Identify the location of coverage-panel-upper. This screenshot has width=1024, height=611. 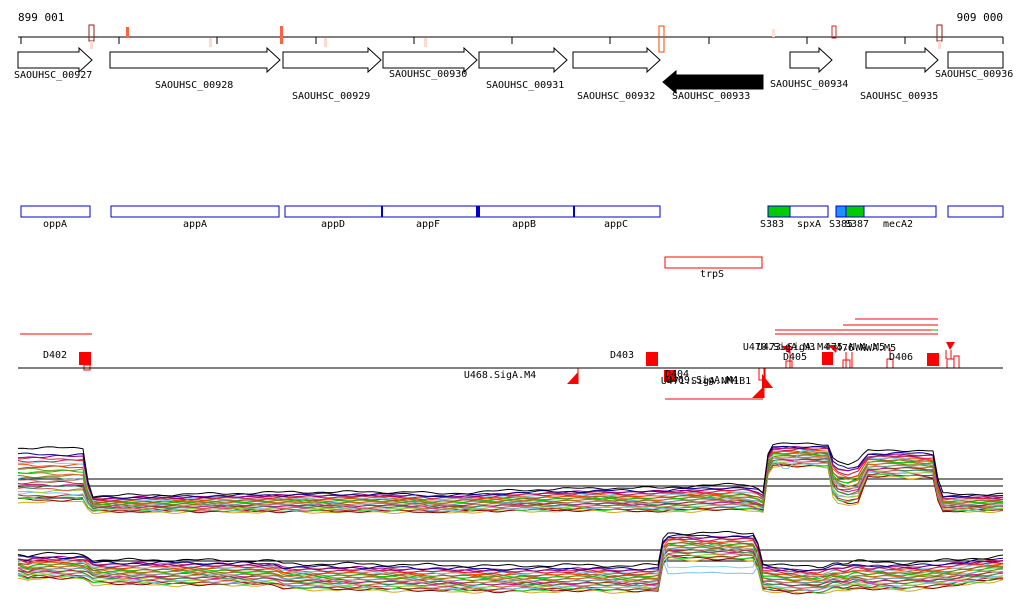
(510, 478).